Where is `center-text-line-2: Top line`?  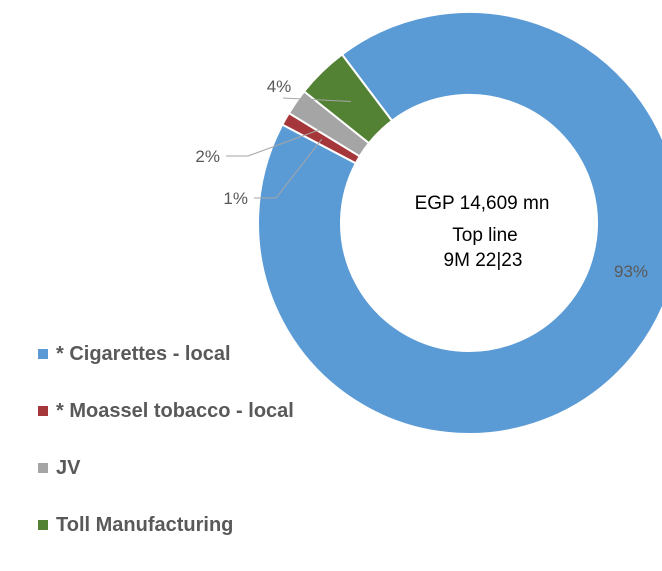 center-text-line-2: Top line is located at coordinates (485, 235).